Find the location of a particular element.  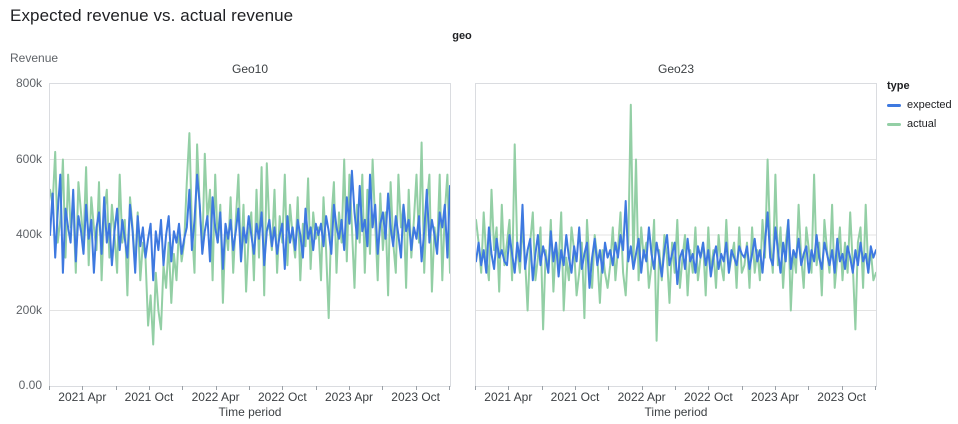

y-tick-label: 0.00 is located at coordinates (30, 385).